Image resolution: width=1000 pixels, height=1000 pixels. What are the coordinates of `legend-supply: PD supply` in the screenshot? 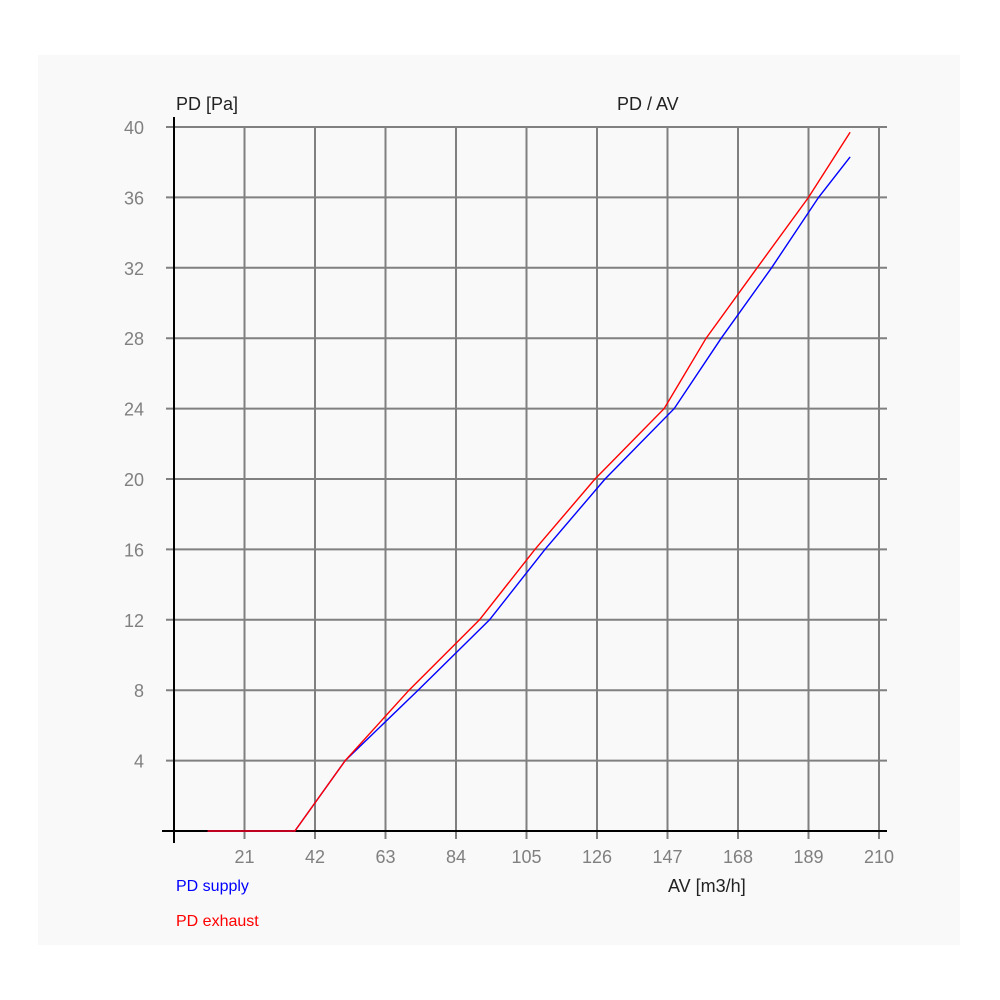 It's located at (212, 886).